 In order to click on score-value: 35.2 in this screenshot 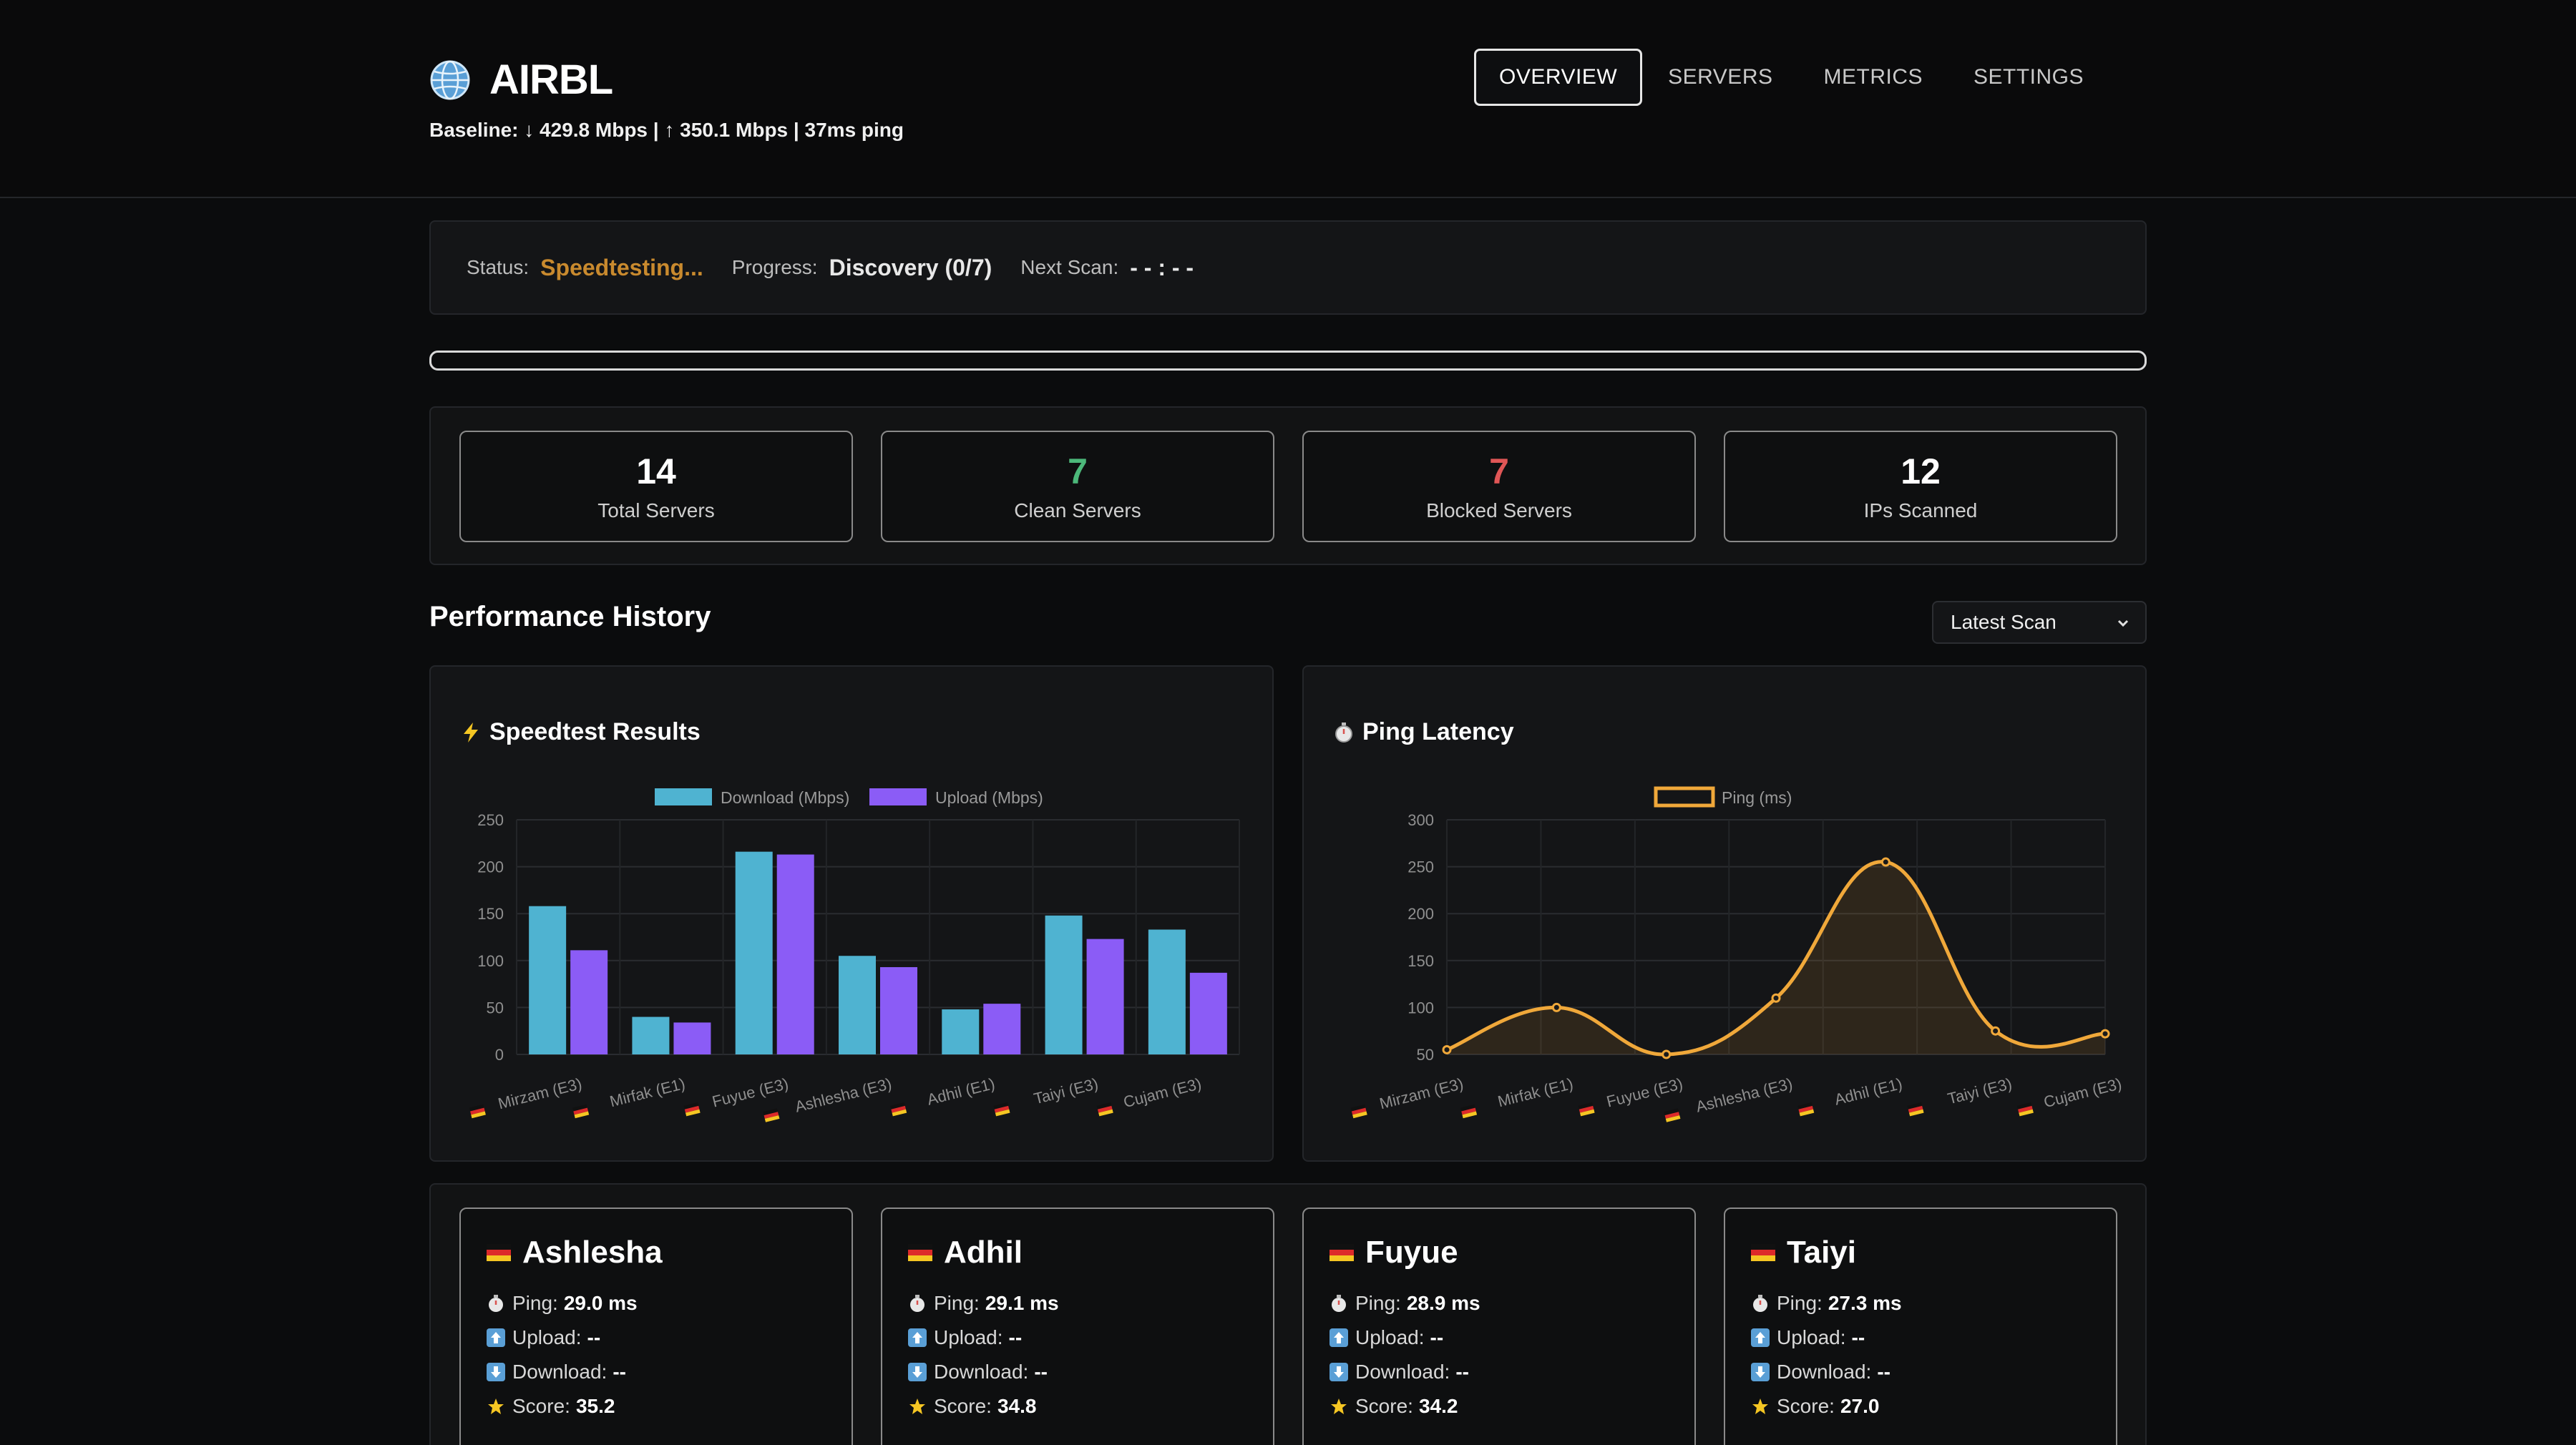, I will do `click(595, 1406)`.